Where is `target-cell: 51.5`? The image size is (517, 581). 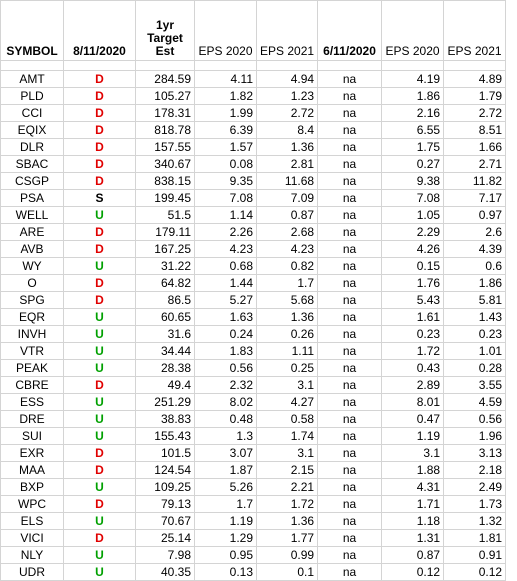 target-cell: 51.5 is located at coordinates (165, 215).